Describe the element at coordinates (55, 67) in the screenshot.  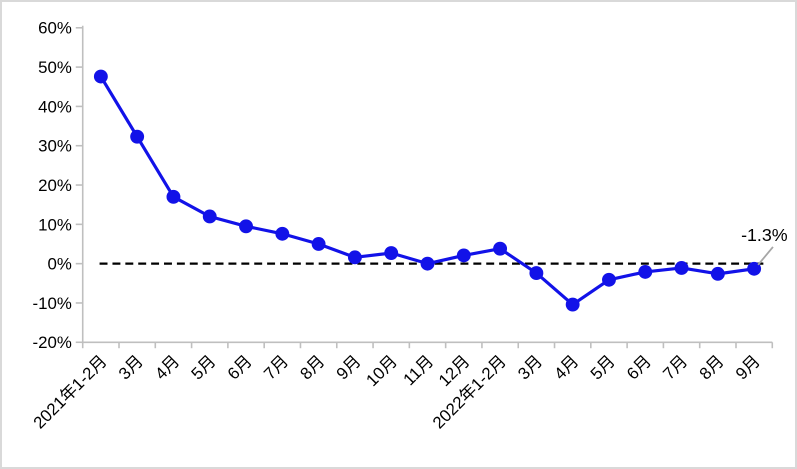
I see `y-axis-label: 50%` at that location.